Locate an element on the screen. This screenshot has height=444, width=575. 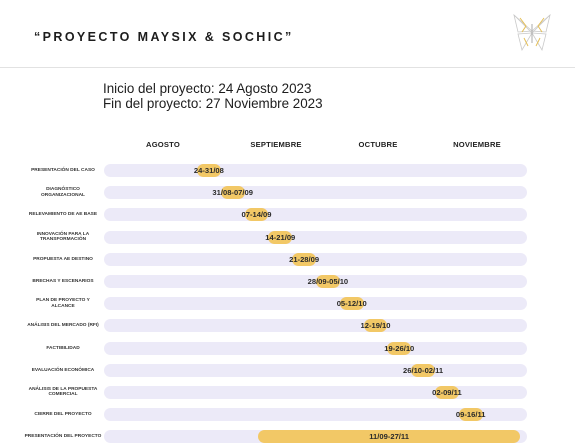
task-date-label: 11/09-27/11 is located at coordinates (389, 437).